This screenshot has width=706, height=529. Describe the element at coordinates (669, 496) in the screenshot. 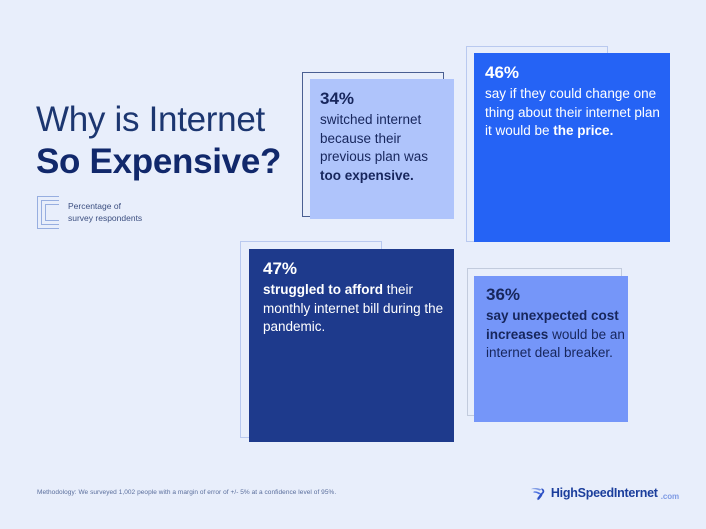

I see `logo-tld: .com` at that location.